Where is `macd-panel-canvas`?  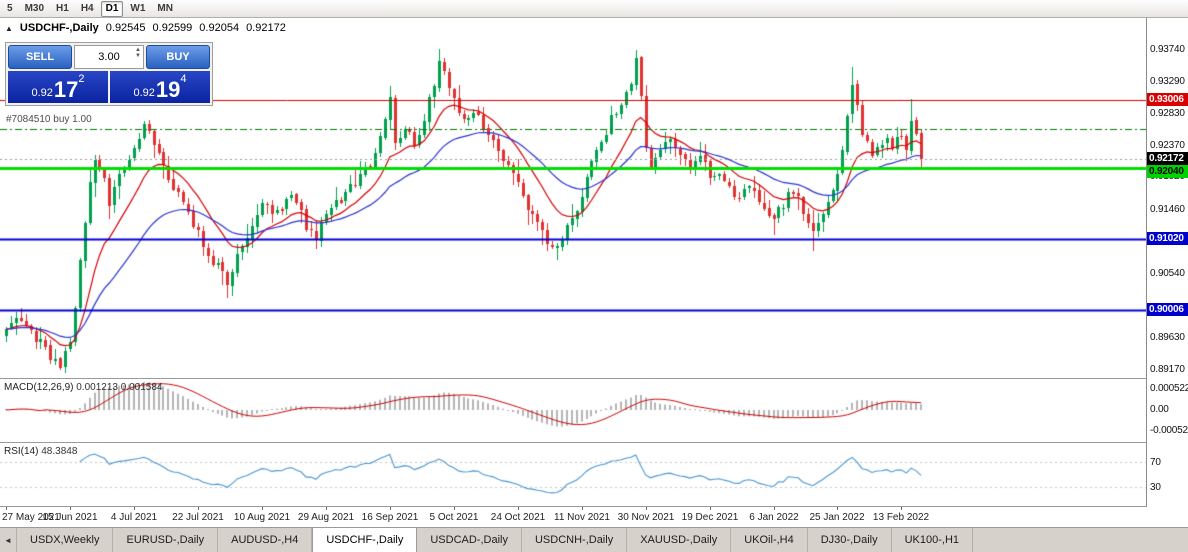
macd-panel-canvas is located at coordinates (573, 410).